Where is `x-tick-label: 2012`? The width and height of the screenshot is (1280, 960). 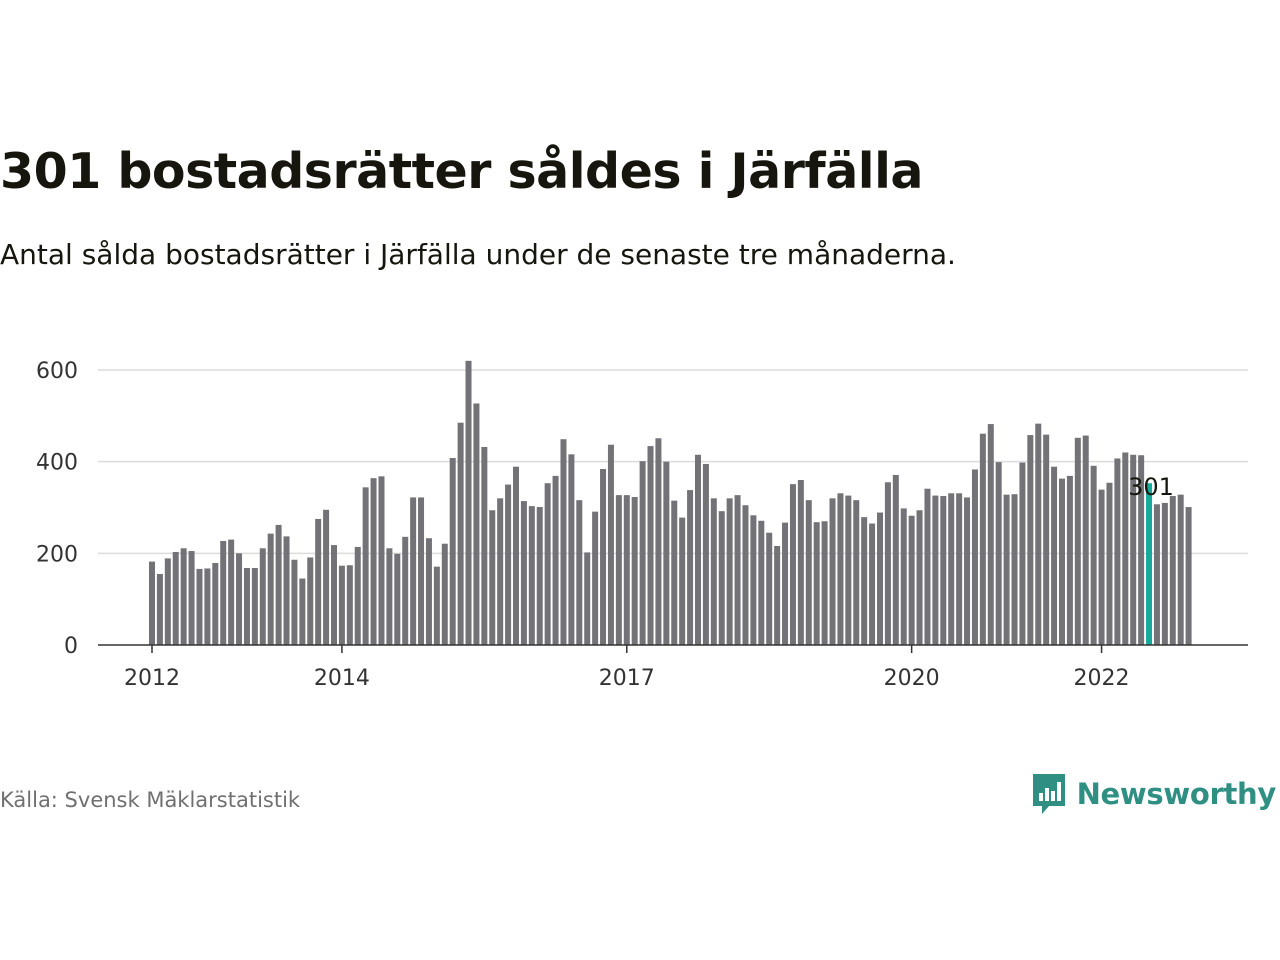
x-tick-label: 2012 is located at coordinates (152, 678).